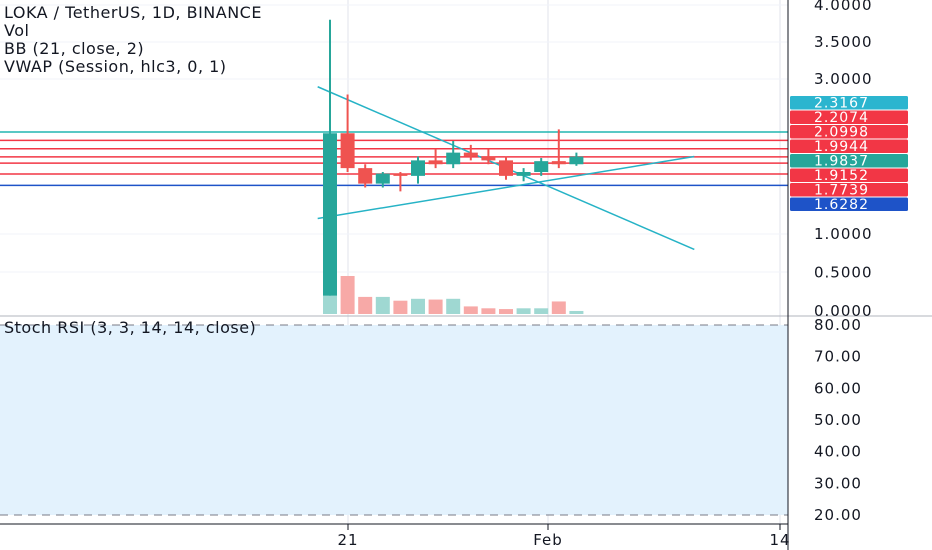 The height and width of the screenshot is (550, 932). Describe the element at coordinates (841, 205) in the screenshot. I see `price-tag-label: 1.6282` at that location.